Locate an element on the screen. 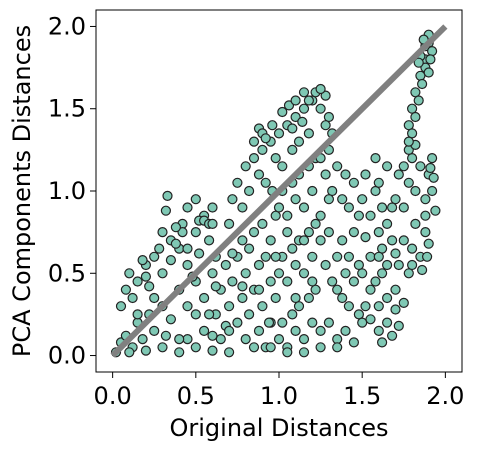  x-tick-label: 0.5 is located at coordinates (196, 396).